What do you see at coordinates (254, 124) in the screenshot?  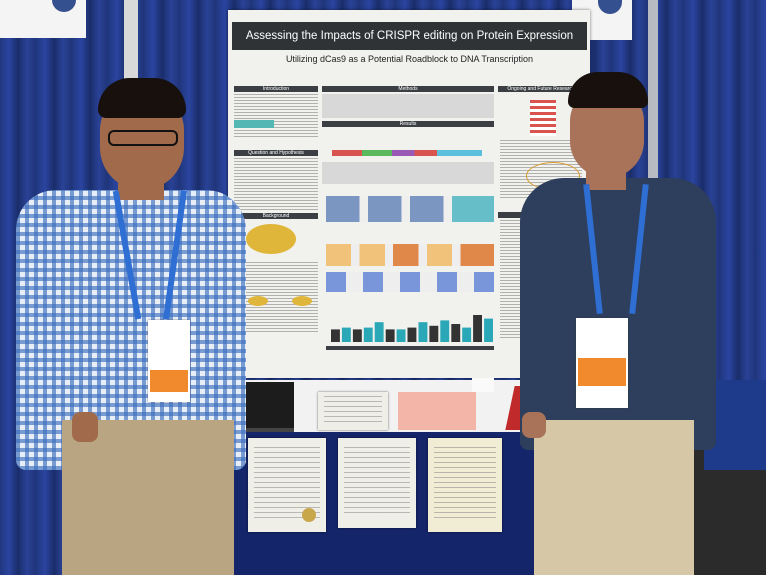 I see `introduction-teal-box` at bounding box center [254, 124].